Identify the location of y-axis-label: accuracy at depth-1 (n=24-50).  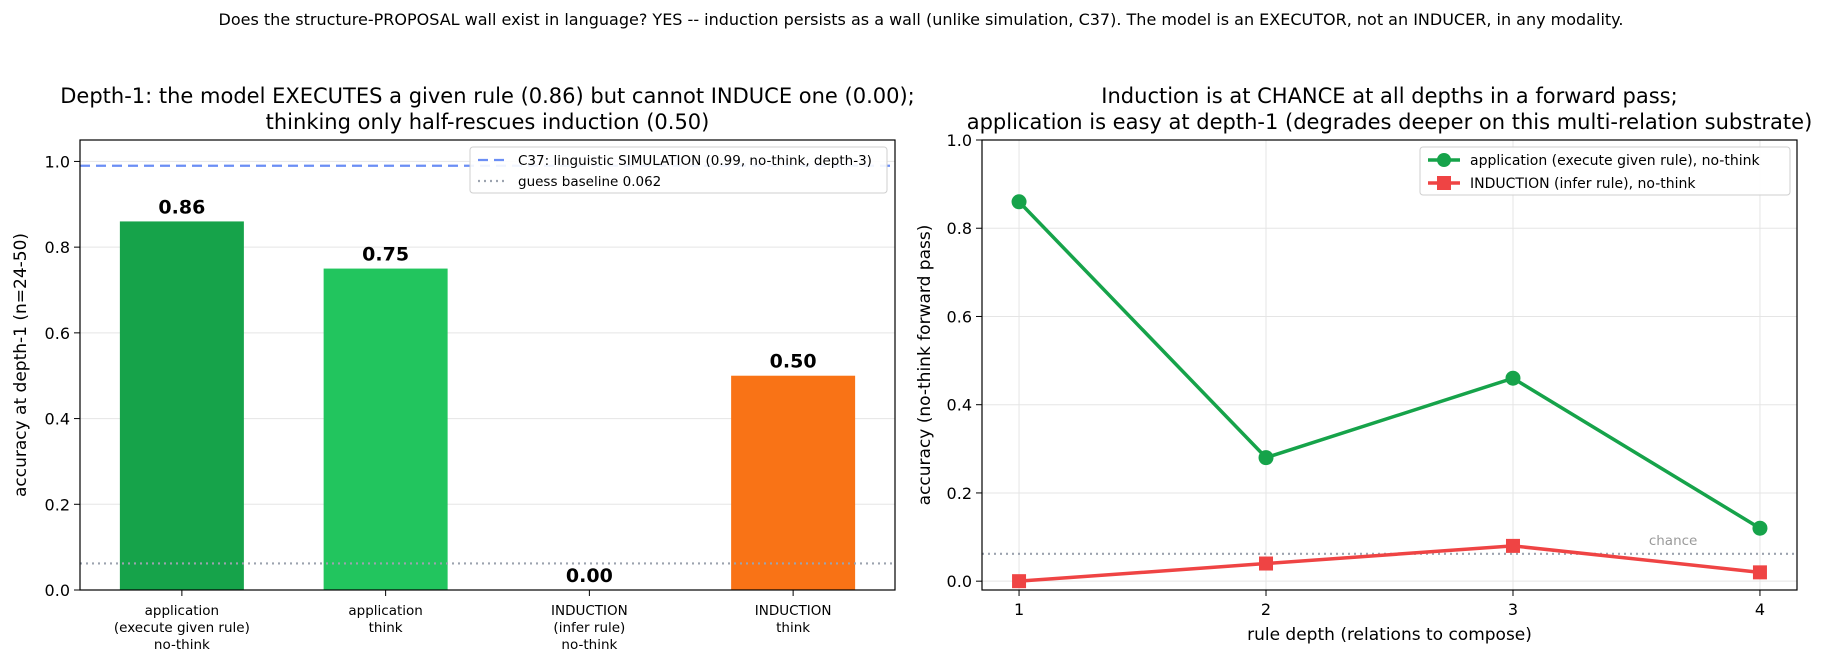
(21, 365).